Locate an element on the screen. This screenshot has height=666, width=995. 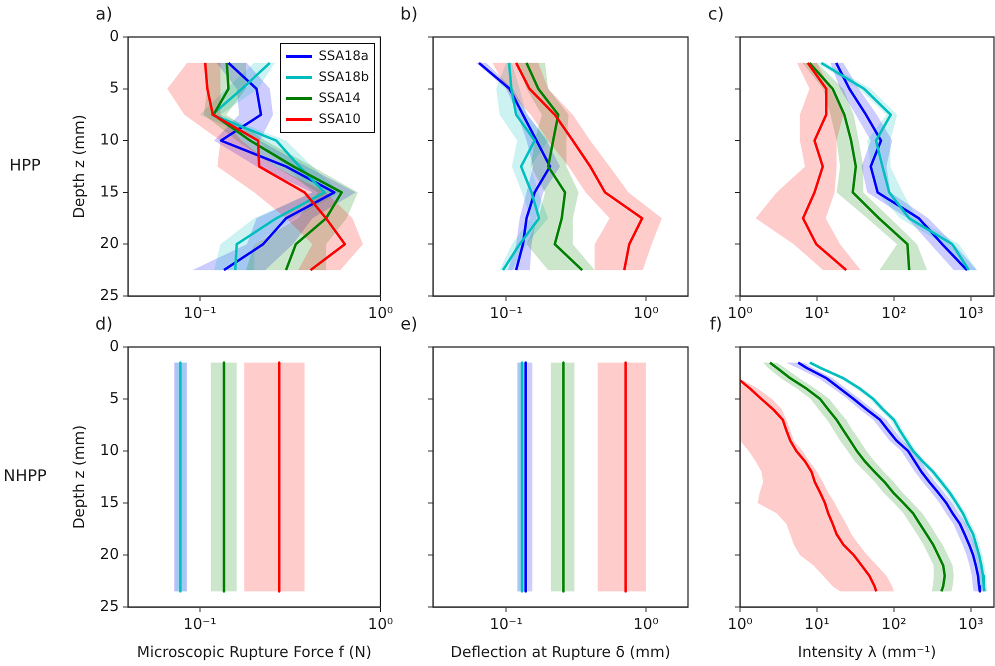
chart-title: f) is located at coordinates (716, 324).